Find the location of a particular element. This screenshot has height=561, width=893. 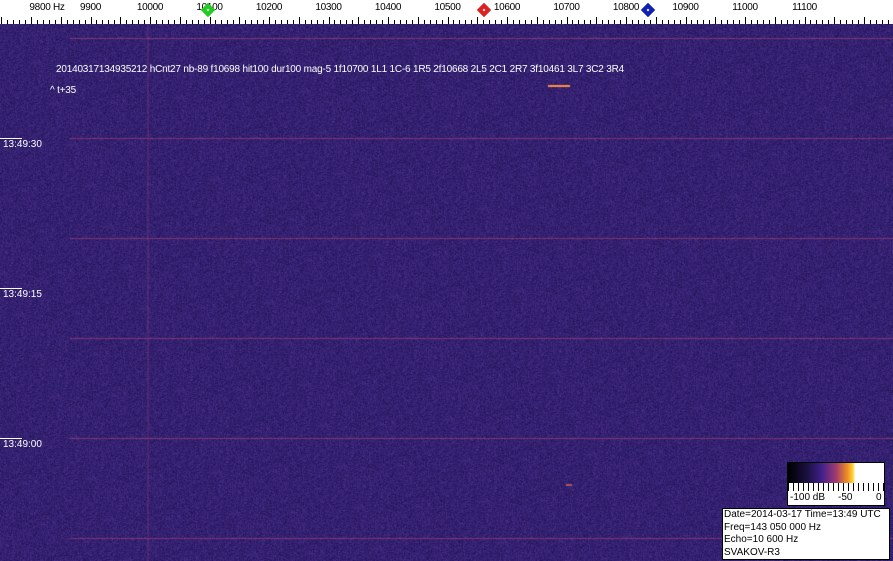

time-label: 13:49:15 is located at coordinates (22, 294).